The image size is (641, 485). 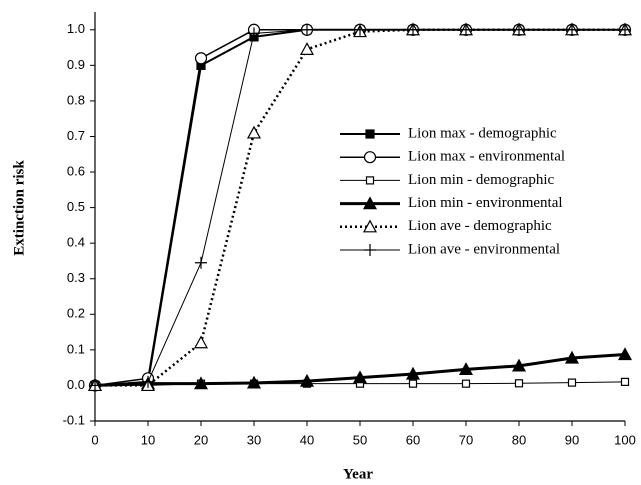 I want to click on x-tick-label: 80, so click(x=519, y=439).